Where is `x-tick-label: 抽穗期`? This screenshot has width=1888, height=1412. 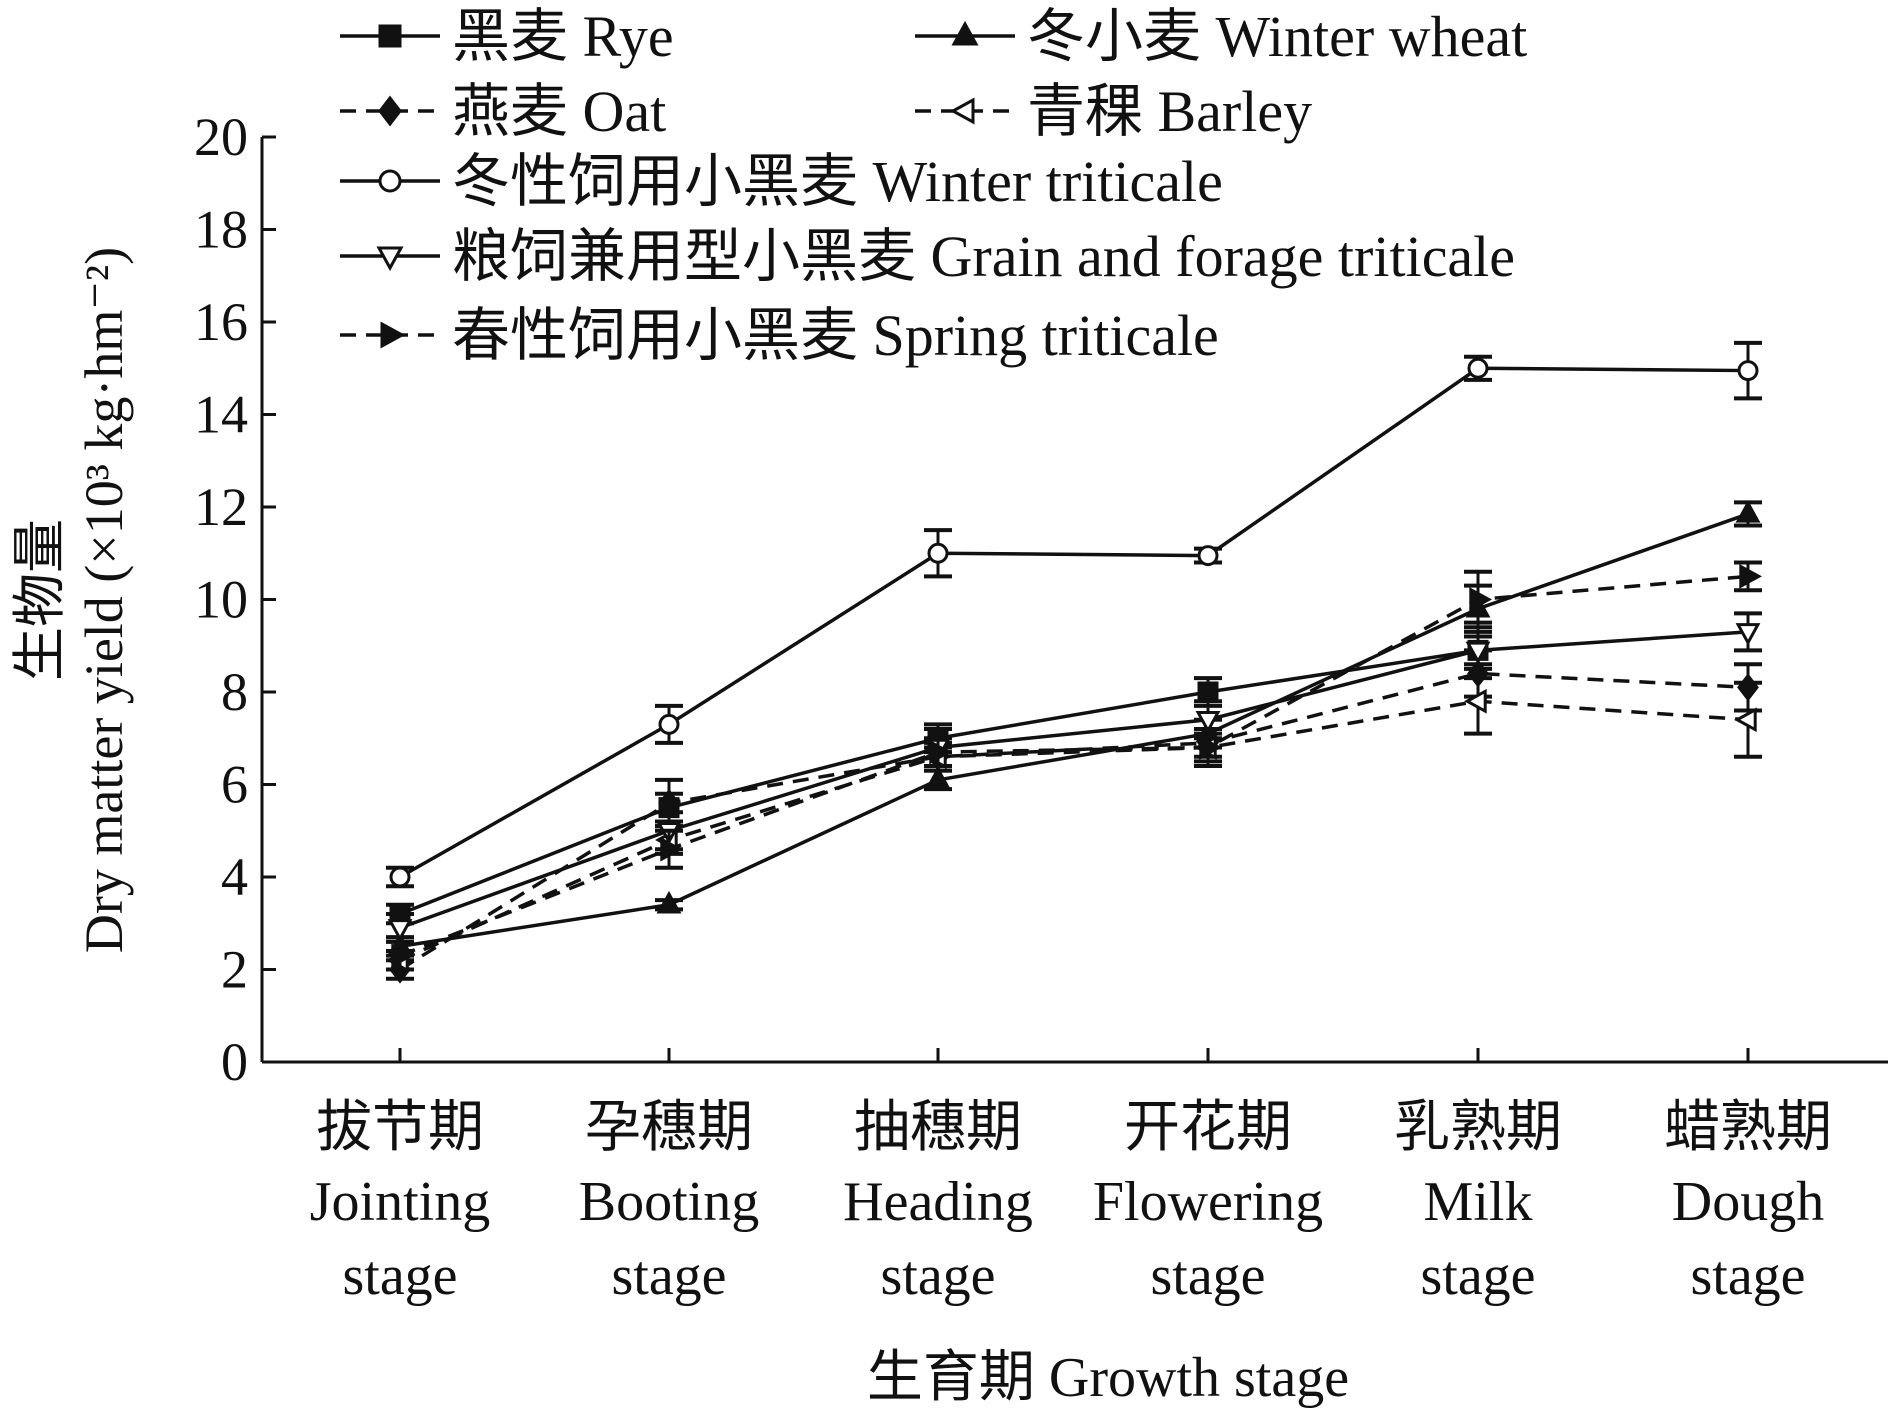 x-tick-label: 抽穗期 is located at coordinates (938, 1128).